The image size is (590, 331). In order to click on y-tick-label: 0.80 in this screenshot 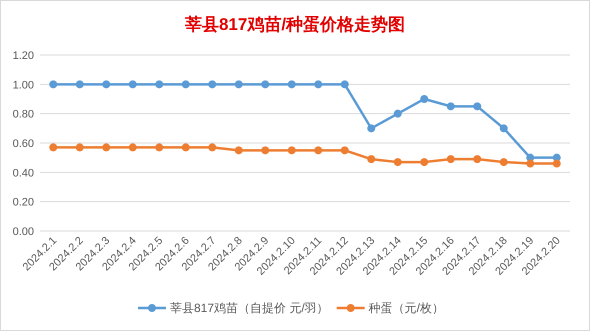, I will do `click(23, 114)`.